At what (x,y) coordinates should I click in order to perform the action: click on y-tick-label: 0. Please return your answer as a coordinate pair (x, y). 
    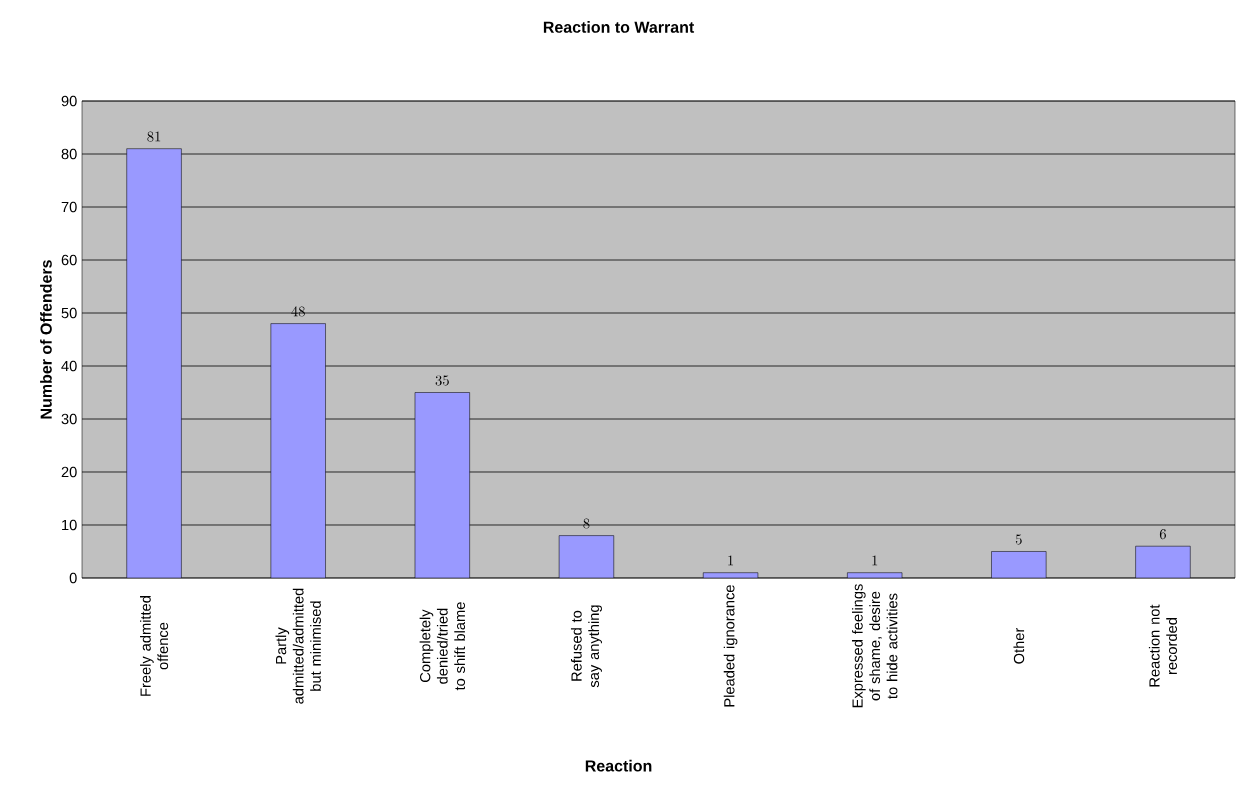
    Looking at the image, I should click on (73, 578).